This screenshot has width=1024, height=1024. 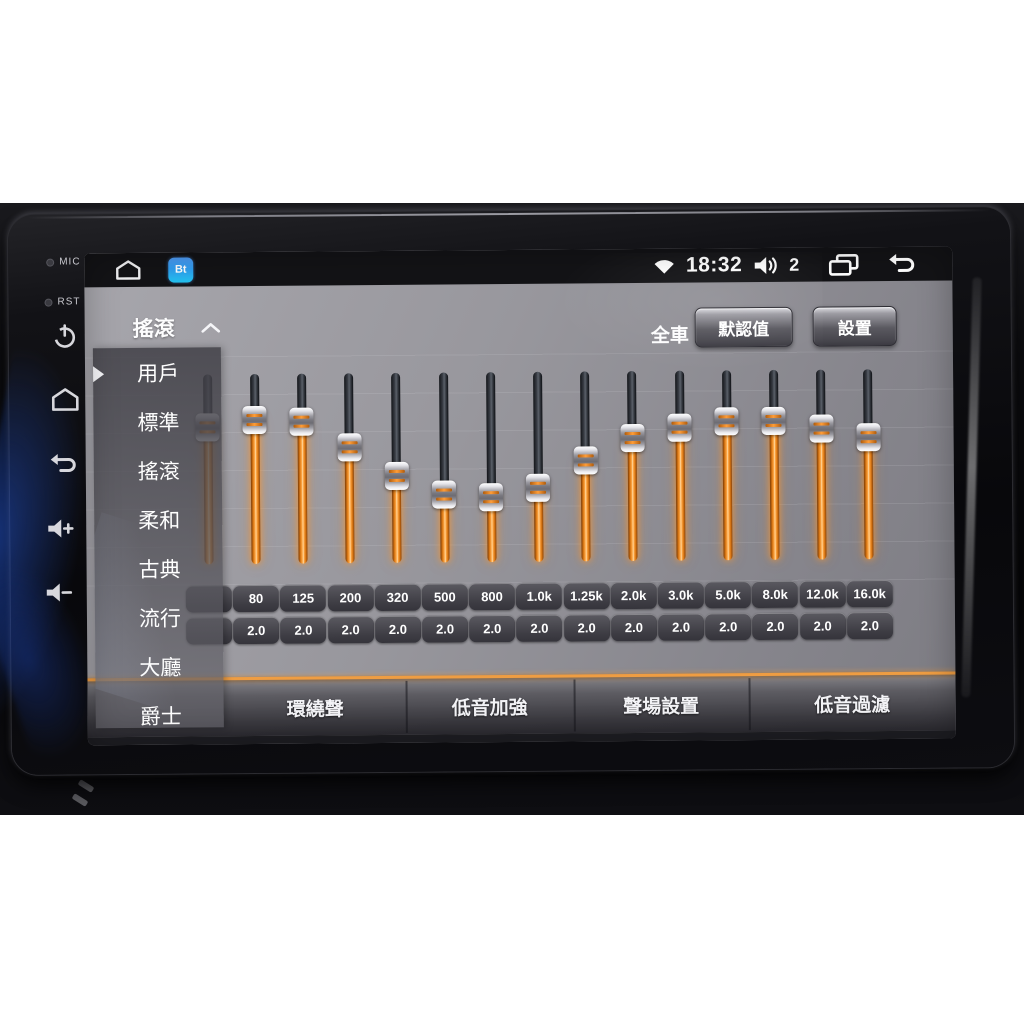 What do you see at coordinates (63, 262) in the screenshot?
I see `mic-label: MIC` at bounding box center [63, 262].